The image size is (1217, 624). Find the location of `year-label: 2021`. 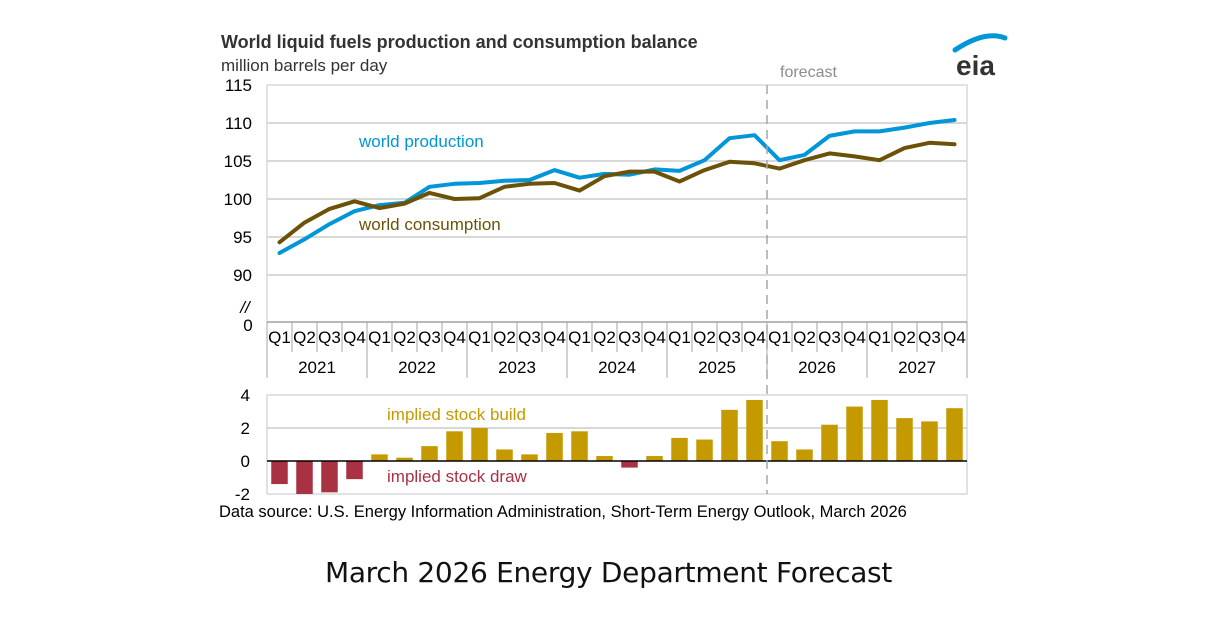

year-label: 2021 is located at coordinates (317, 367).